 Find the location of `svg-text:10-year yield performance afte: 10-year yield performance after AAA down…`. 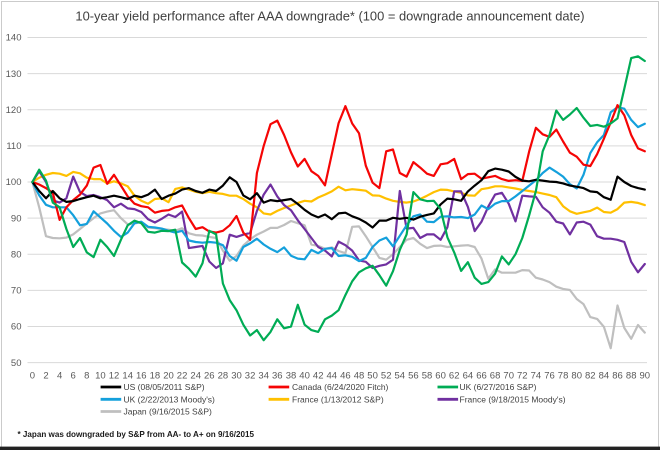

svg-text:10-year yield performance afte: 10-year yield performance after AAA down… is located at coordinates (329, 16).